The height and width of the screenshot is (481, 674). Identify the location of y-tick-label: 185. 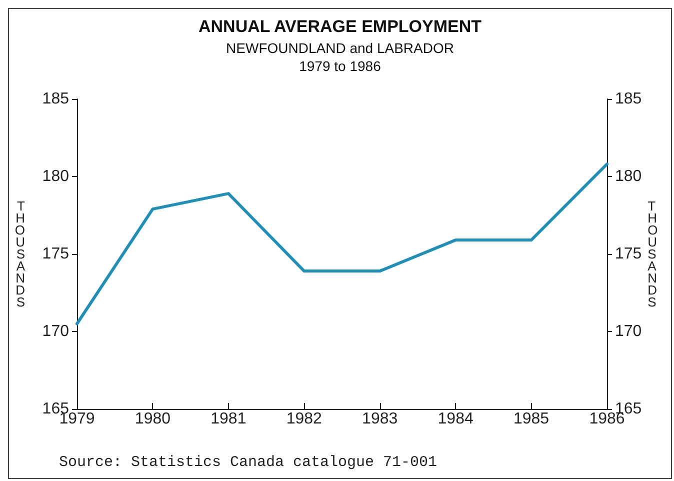
(56, 99).